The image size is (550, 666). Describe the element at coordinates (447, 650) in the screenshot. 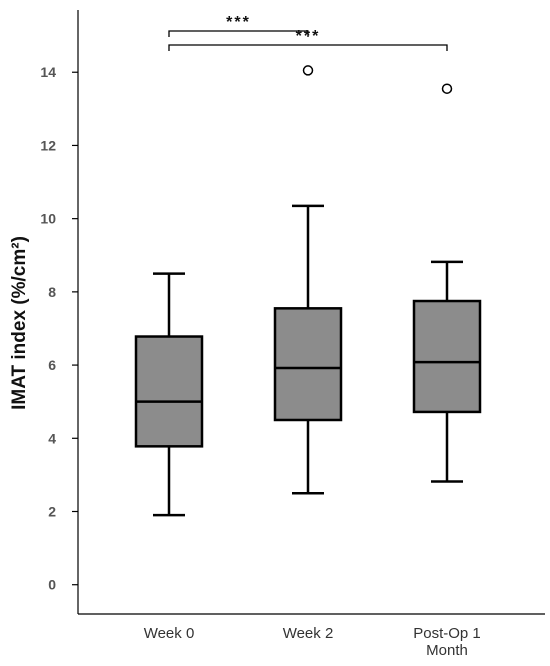

I see `x-tick-label-line: Month` at that location.